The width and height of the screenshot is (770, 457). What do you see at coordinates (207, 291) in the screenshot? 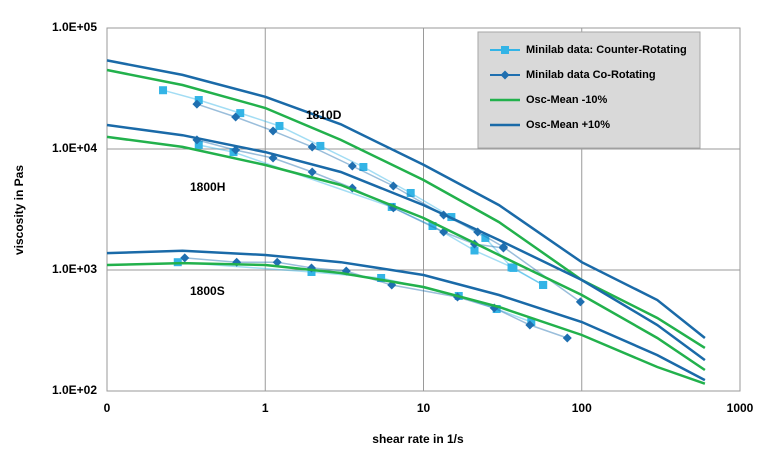
I see `annotation: 1800S` at bounding box center [207, 291].